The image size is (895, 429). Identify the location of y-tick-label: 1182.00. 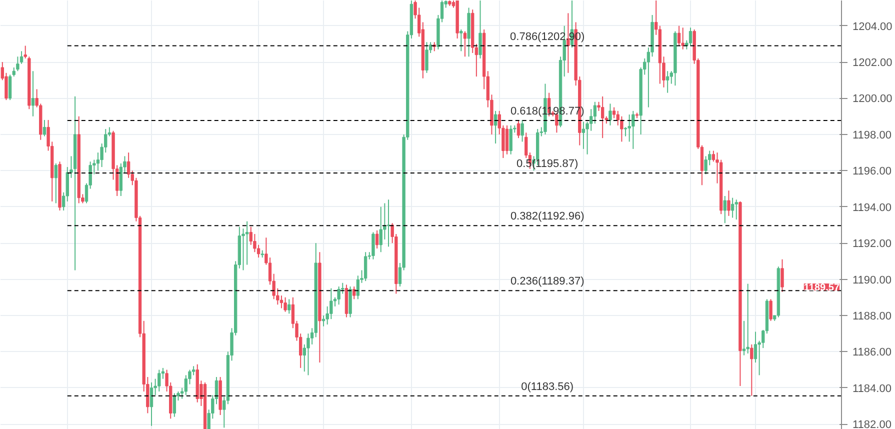
(872, 424).